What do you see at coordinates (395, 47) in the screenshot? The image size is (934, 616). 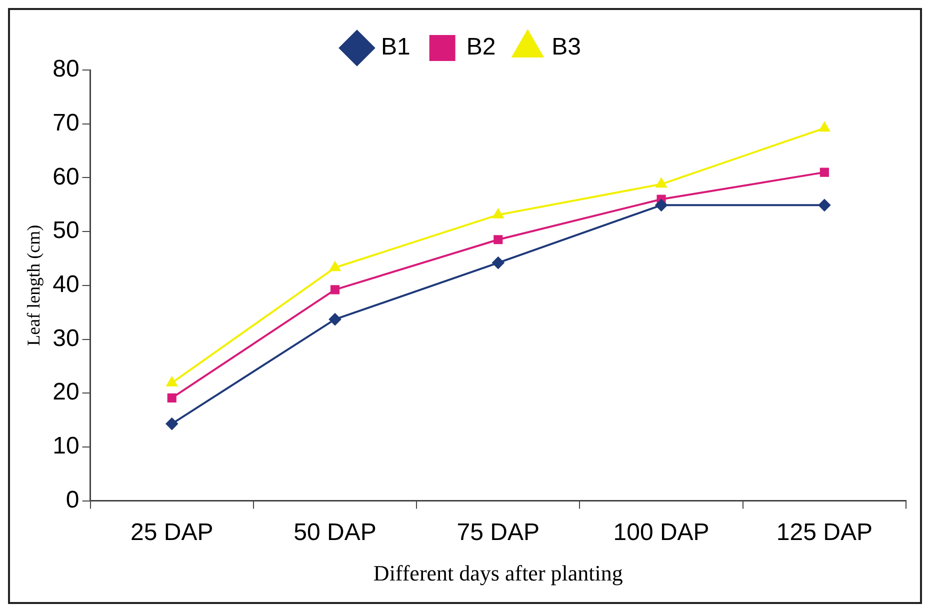 I see `legend-label: B1` at bounding box center [395, 47].